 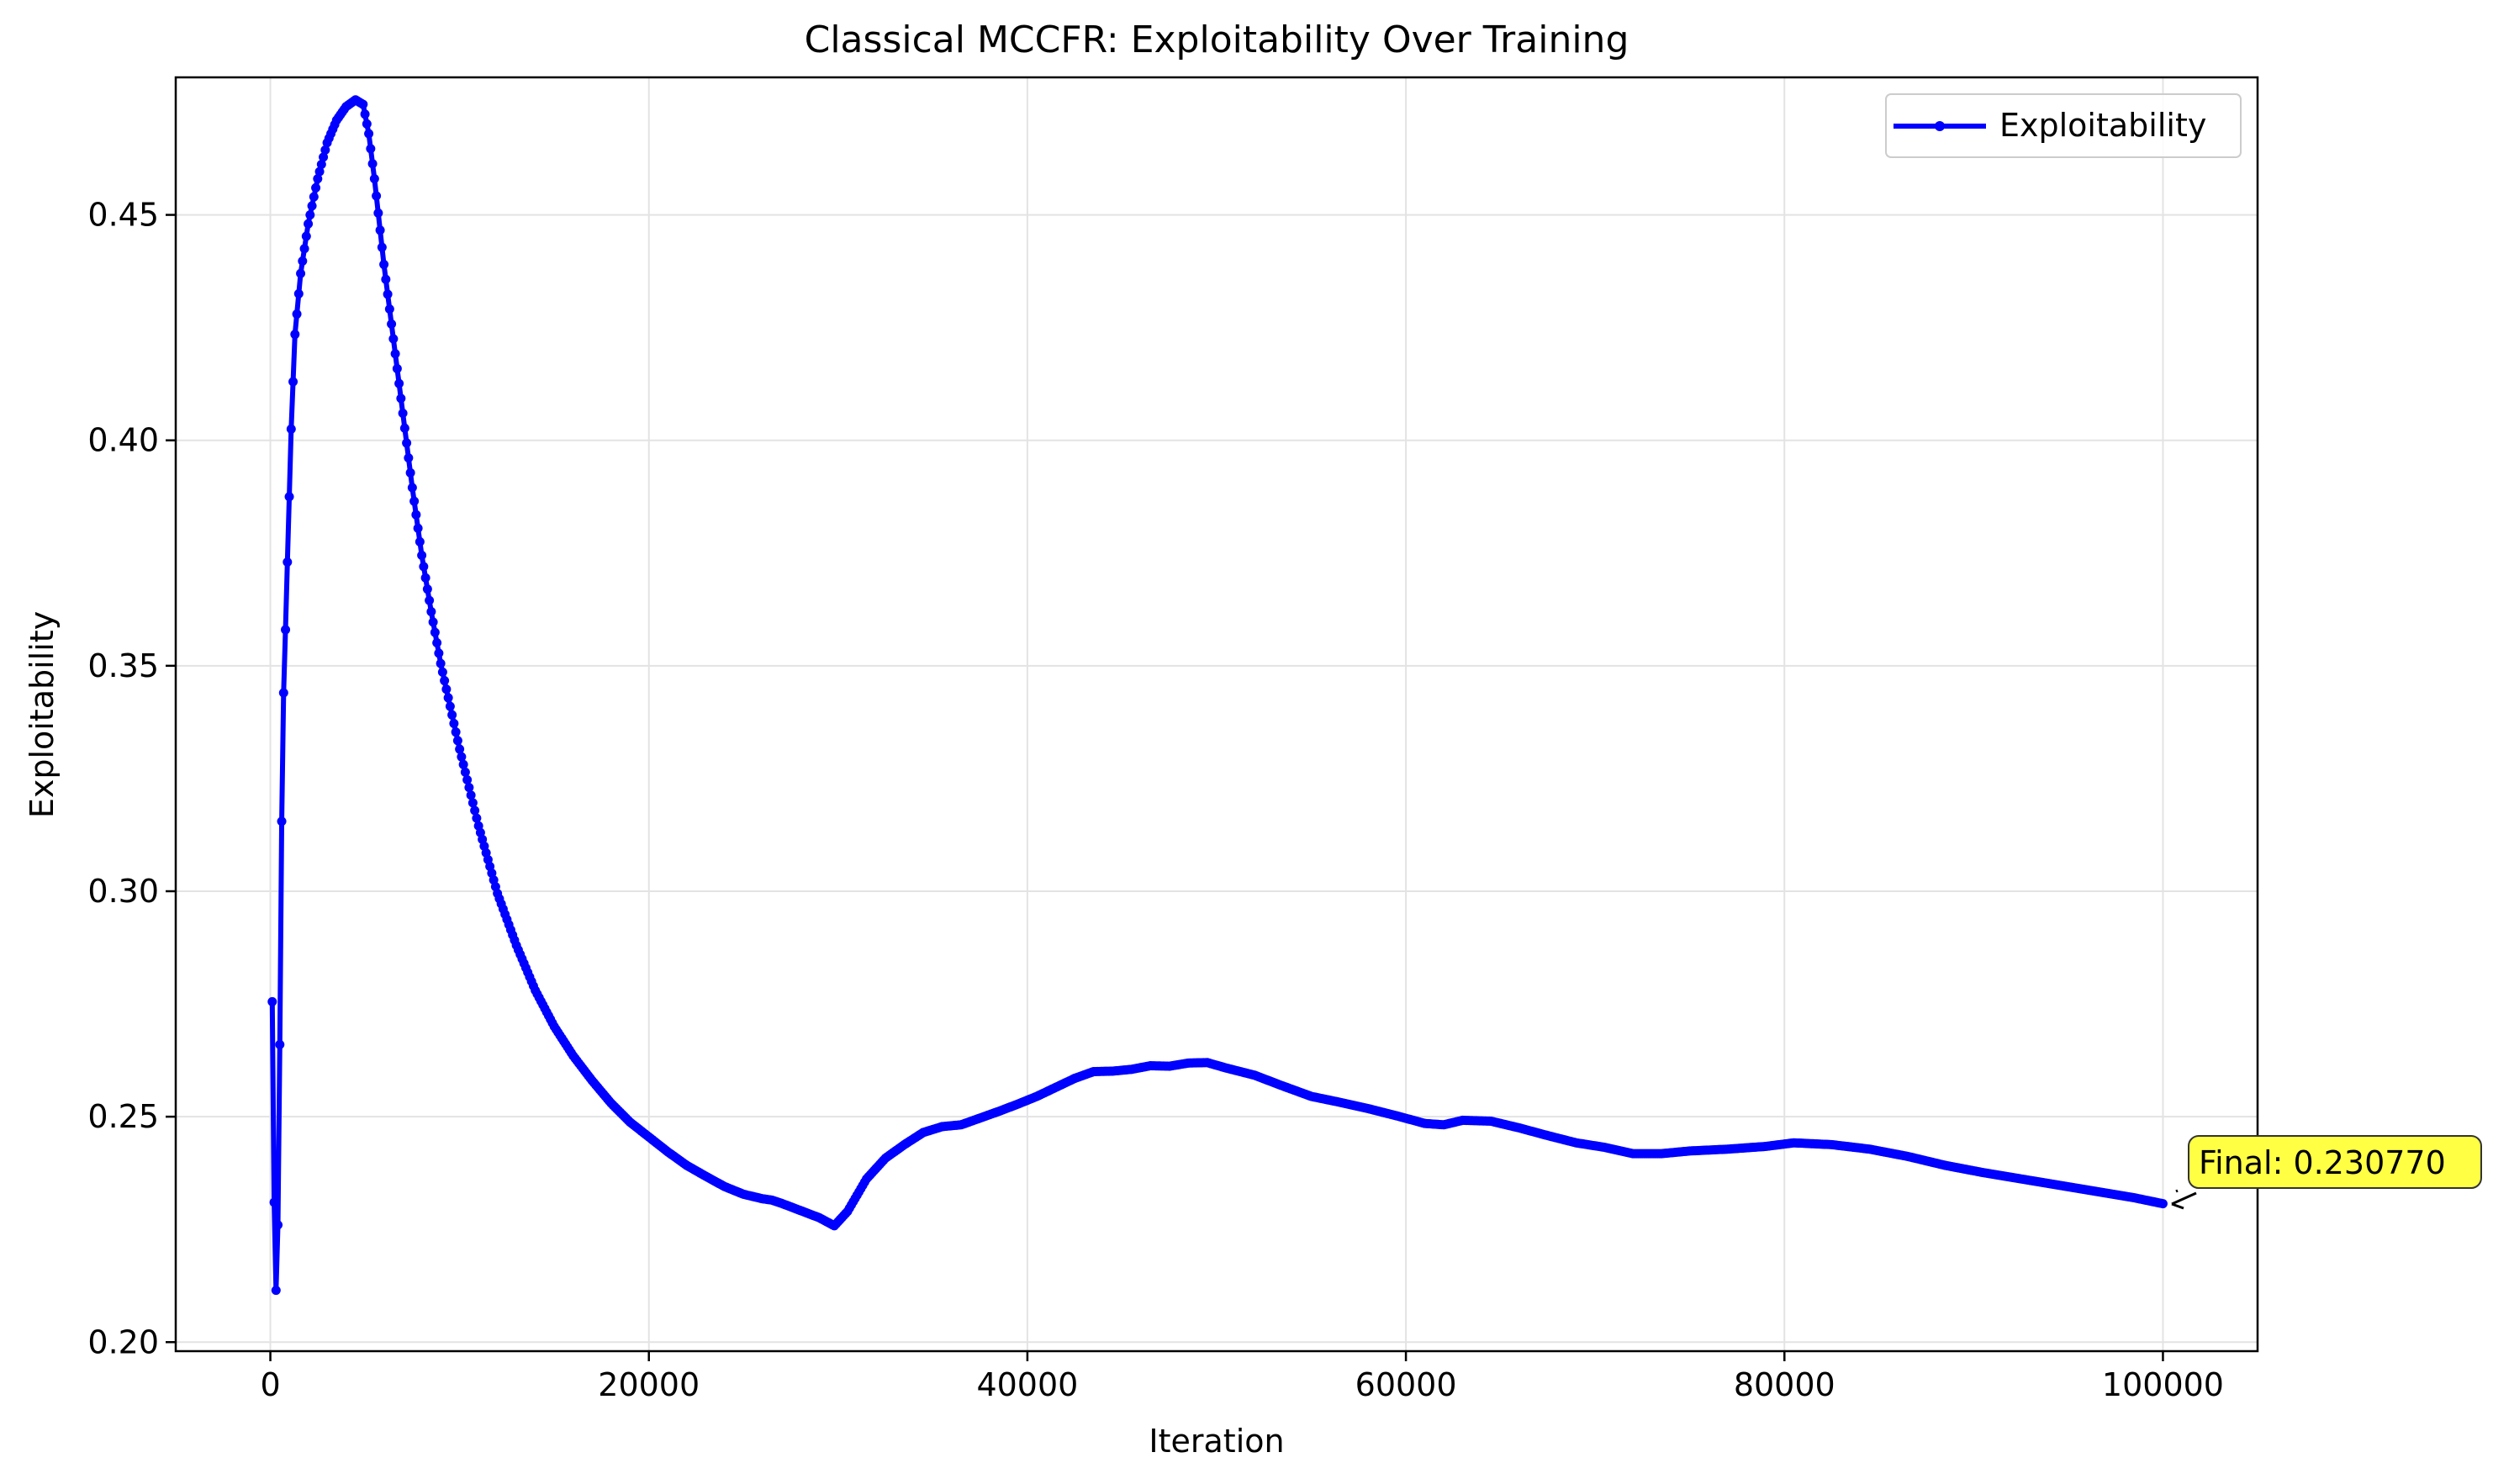 What do you see at coordinates (2322, 1162) in the screenshot?
I see `annotation-text: Final: 0.230770` at bounding box center [2322, 1162].